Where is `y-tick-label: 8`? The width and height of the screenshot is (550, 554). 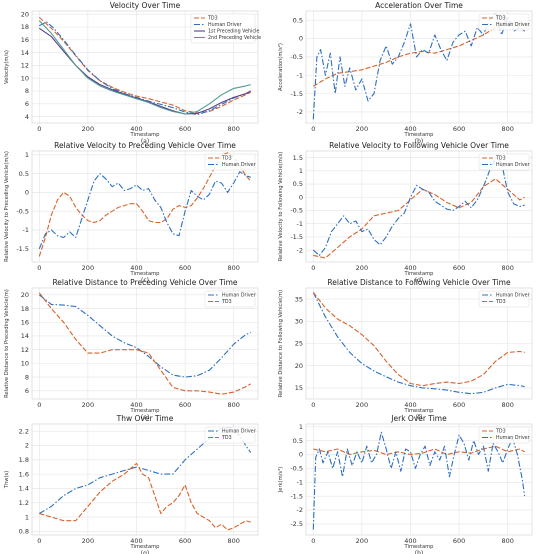 y-tick-label: 8 is located at coordinates (27, 377).